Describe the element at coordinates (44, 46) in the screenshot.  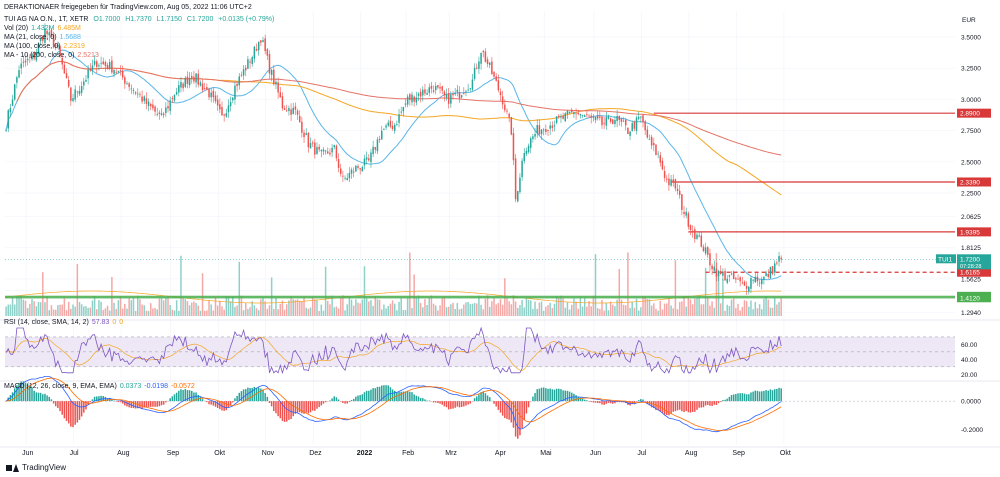
I see `ma100-legend: MA (100, close, 0) 2.2319` at that location.